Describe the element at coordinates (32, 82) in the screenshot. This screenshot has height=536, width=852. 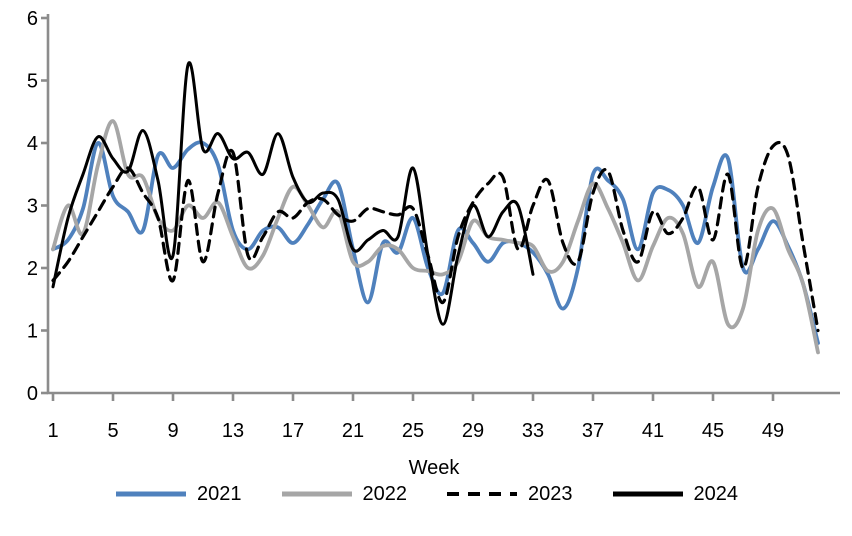
I see `y-axis-tick-label: 5` at that location.